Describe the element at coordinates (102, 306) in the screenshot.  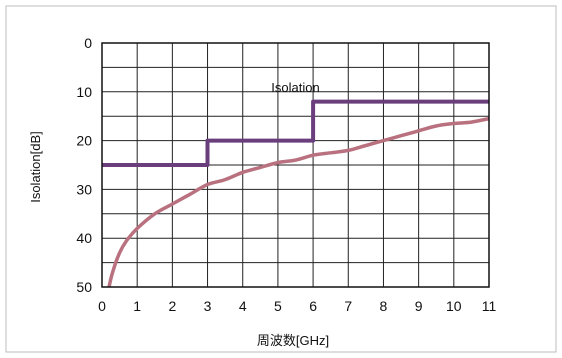
I see `x-tick-label: 0` at that location.